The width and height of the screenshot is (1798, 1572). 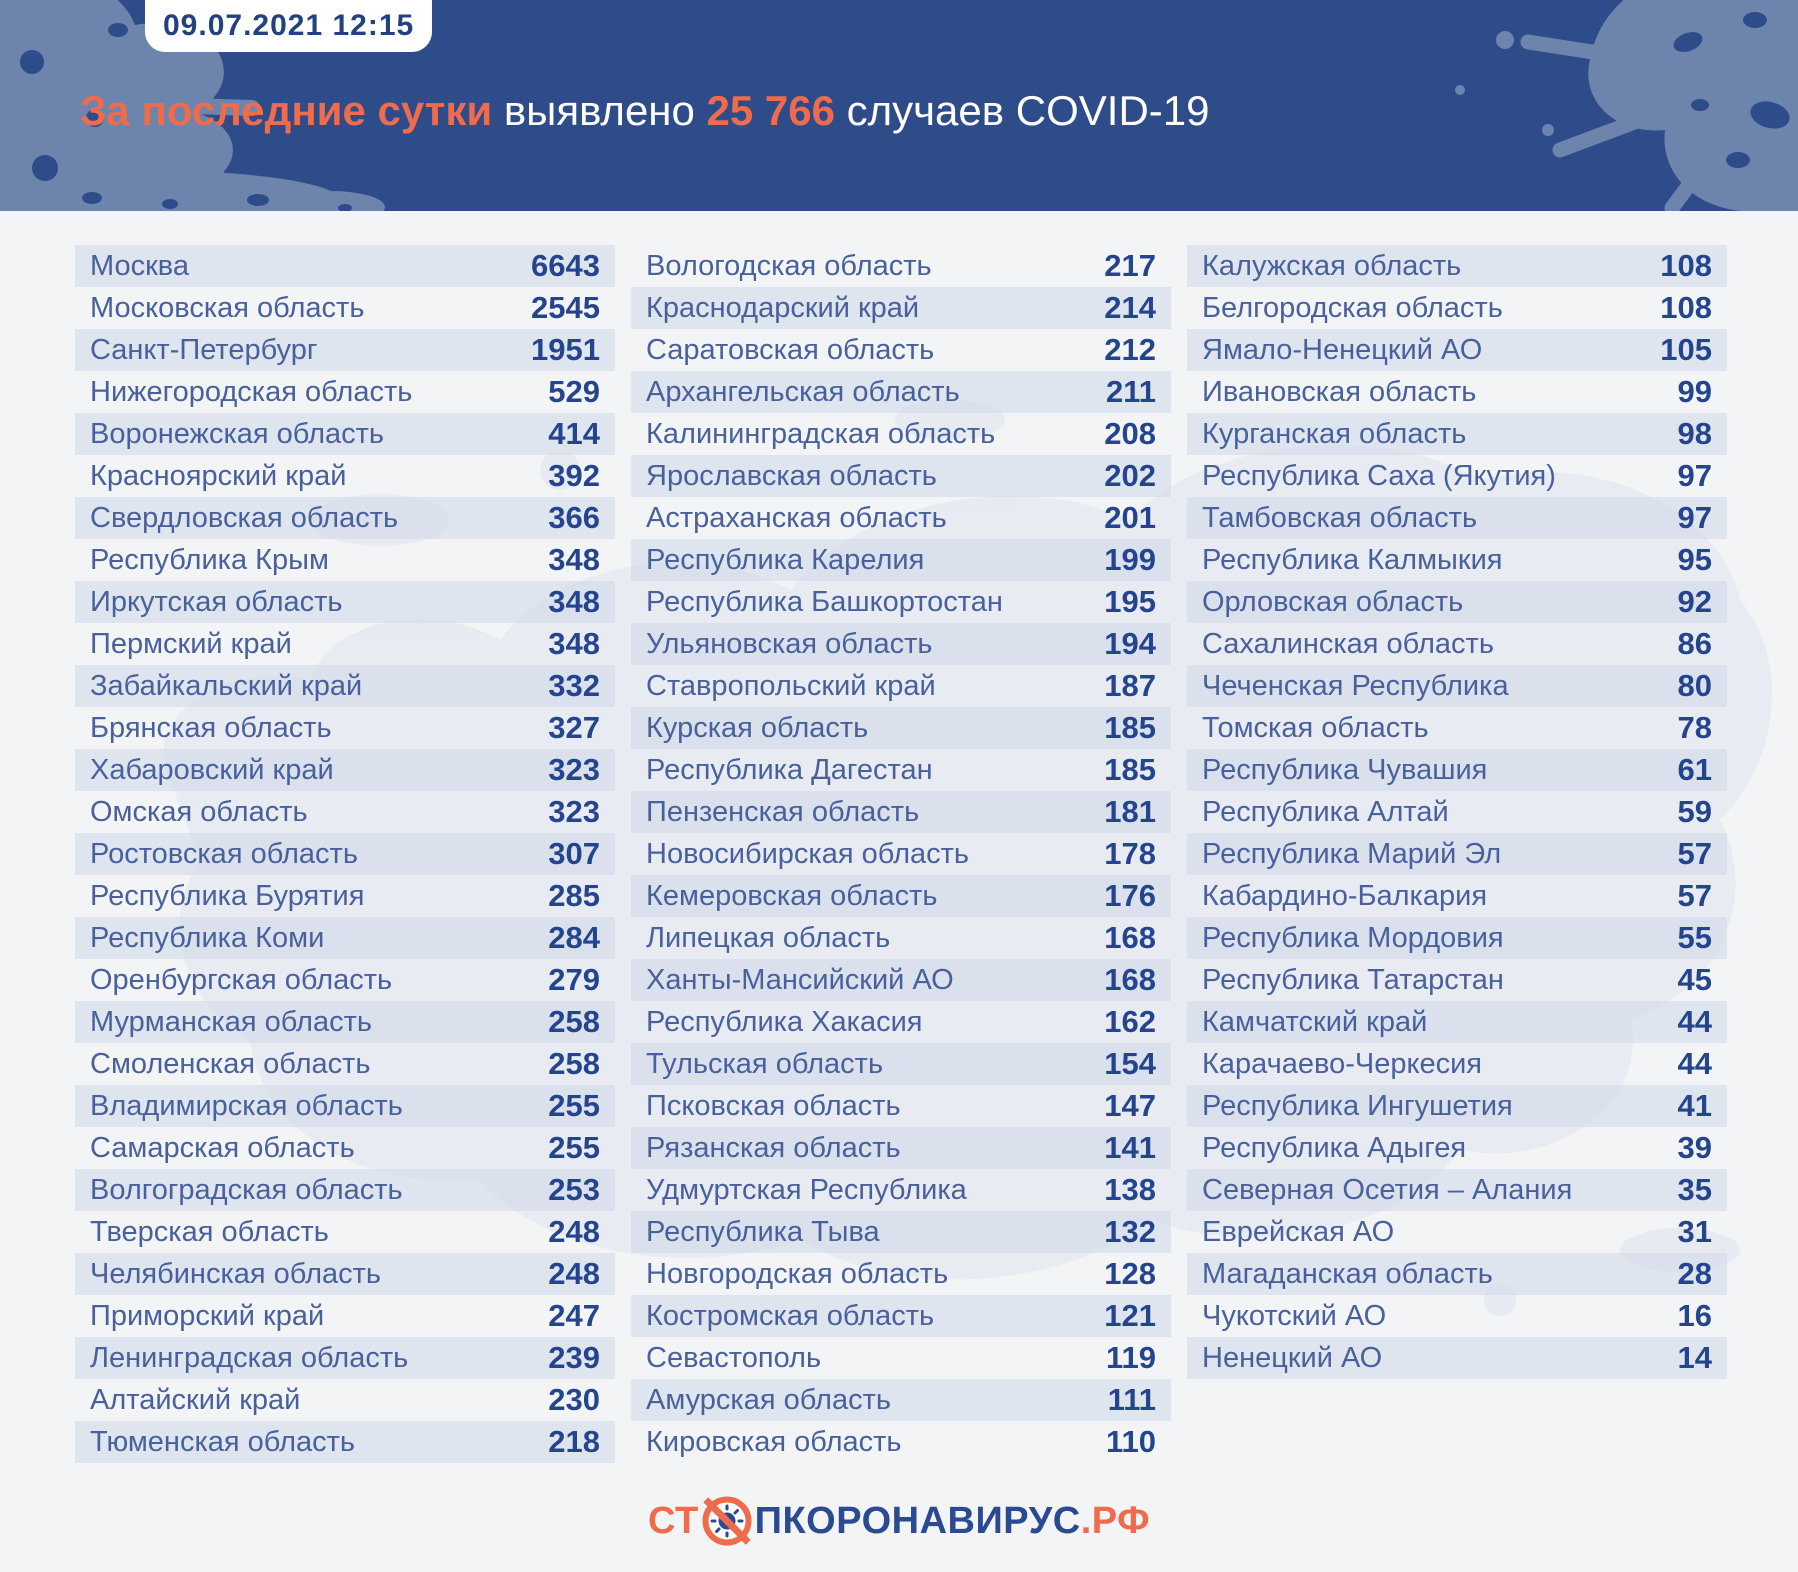 I want to click on region-name: Карачаево-Черкесия, so click(x=1342, y=1063).